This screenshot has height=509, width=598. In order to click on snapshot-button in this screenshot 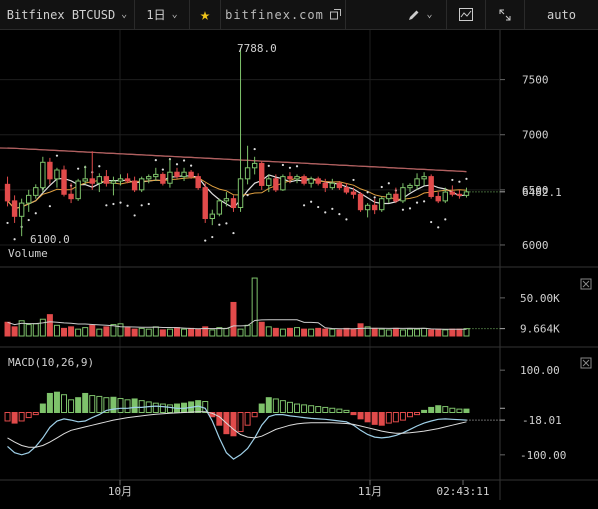, I will do `click(466, 14)`.